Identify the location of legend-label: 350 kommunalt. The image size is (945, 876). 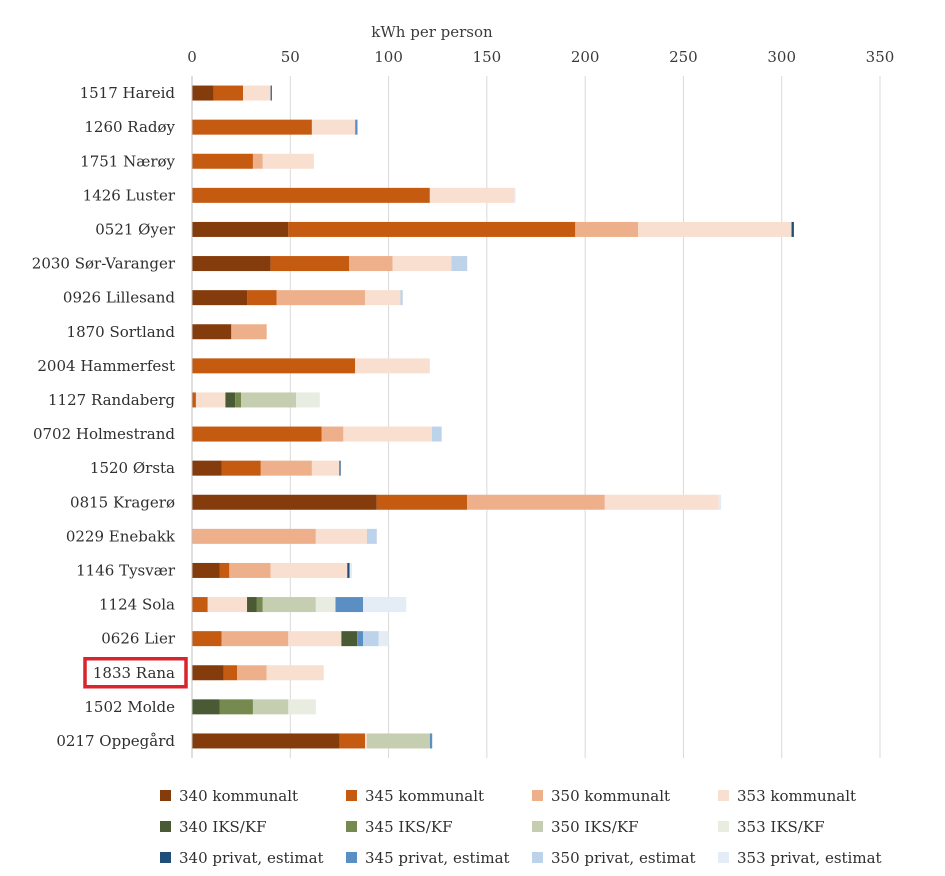
(611, 795).